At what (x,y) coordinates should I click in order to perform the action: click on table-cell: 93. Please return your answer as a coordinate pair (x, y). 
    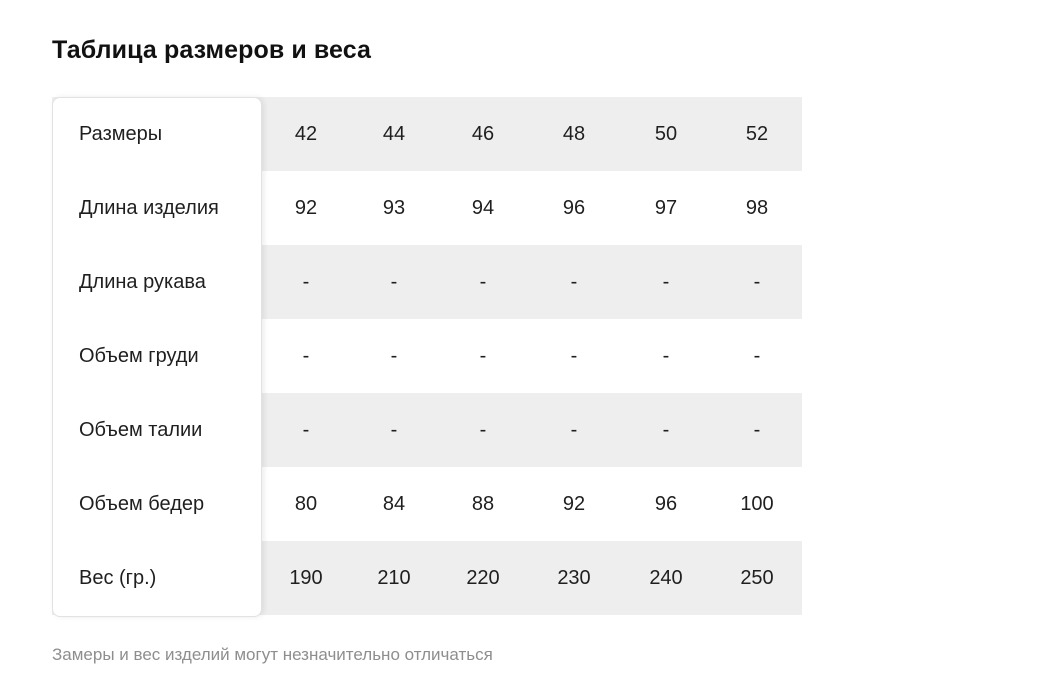
    Looking at the image, I should click on (394, 208).